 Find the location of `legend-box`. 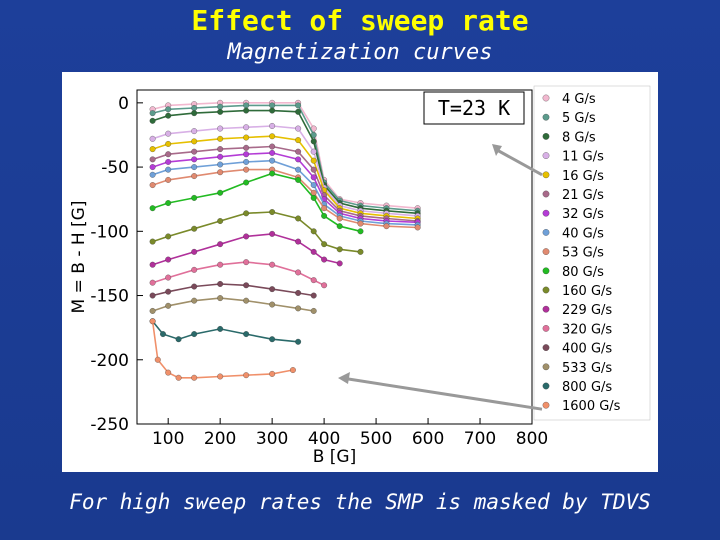

legend-box is located at coordinates (592, 253).